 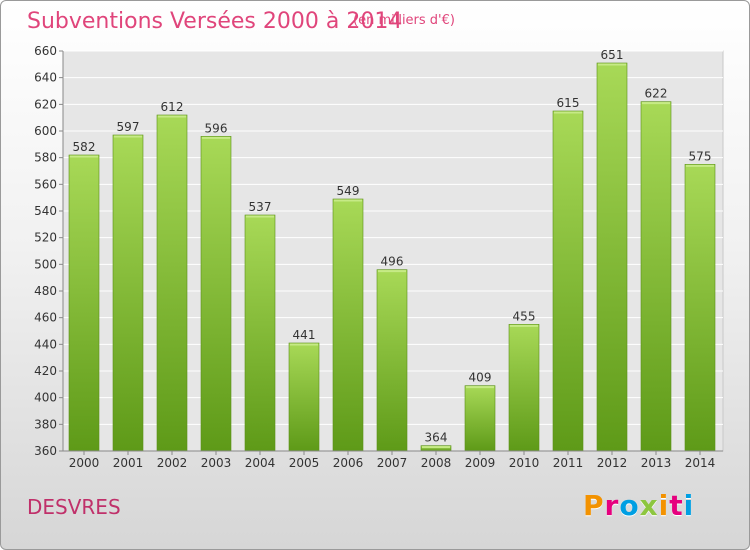 What do you see at coordinates (128, 463) in the screenshot?
I see `x-tick-label: 2001` at bounding box center [128, 463].